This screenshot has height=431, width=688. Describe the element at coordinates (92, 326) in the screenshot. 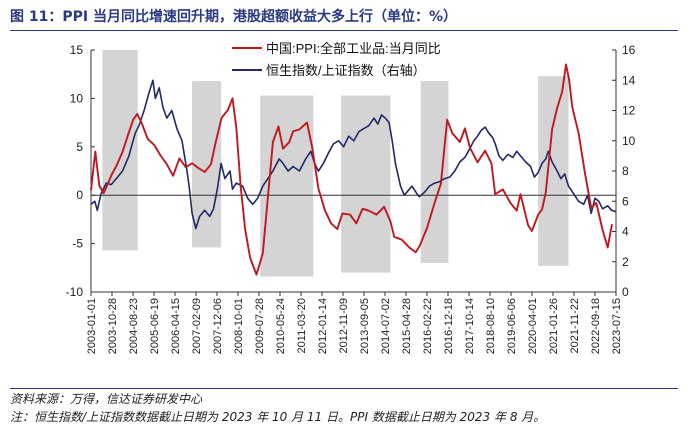

I see `x-tick-label: 2003-01-01` at that location.